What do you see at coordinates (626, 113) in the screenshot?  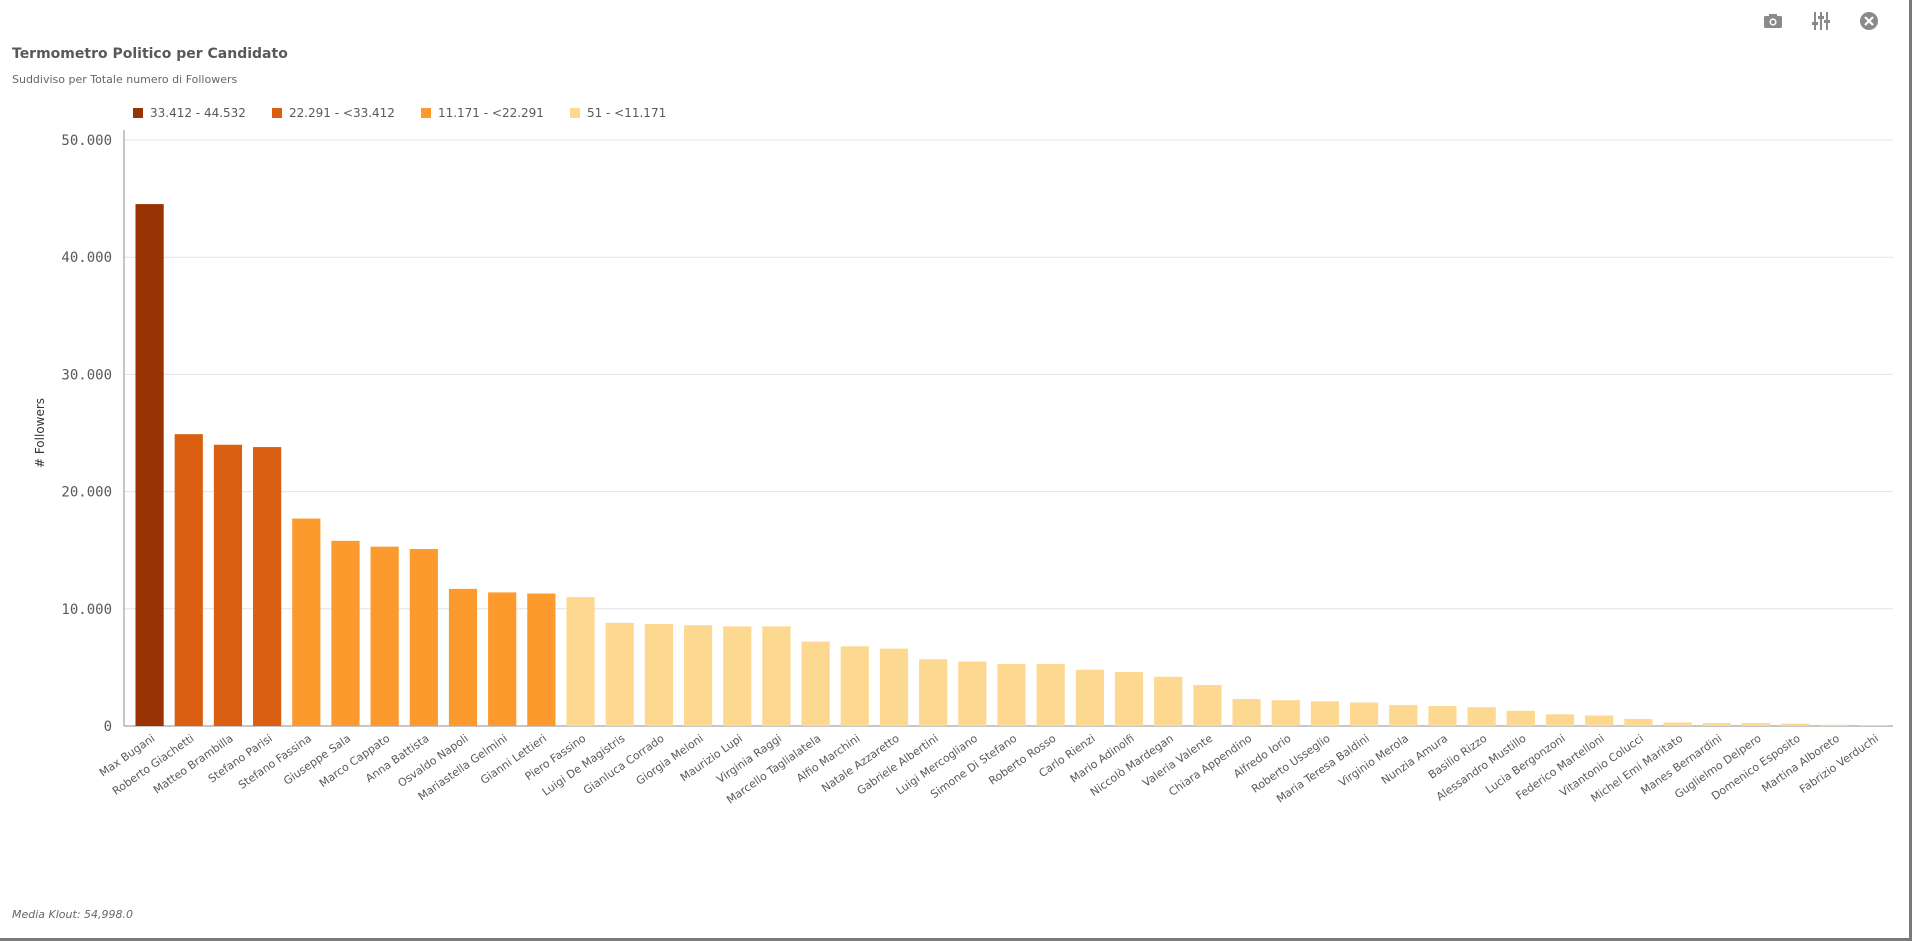 I see `legend-label: 51 - <11.171` at bounding box center [626, 113].